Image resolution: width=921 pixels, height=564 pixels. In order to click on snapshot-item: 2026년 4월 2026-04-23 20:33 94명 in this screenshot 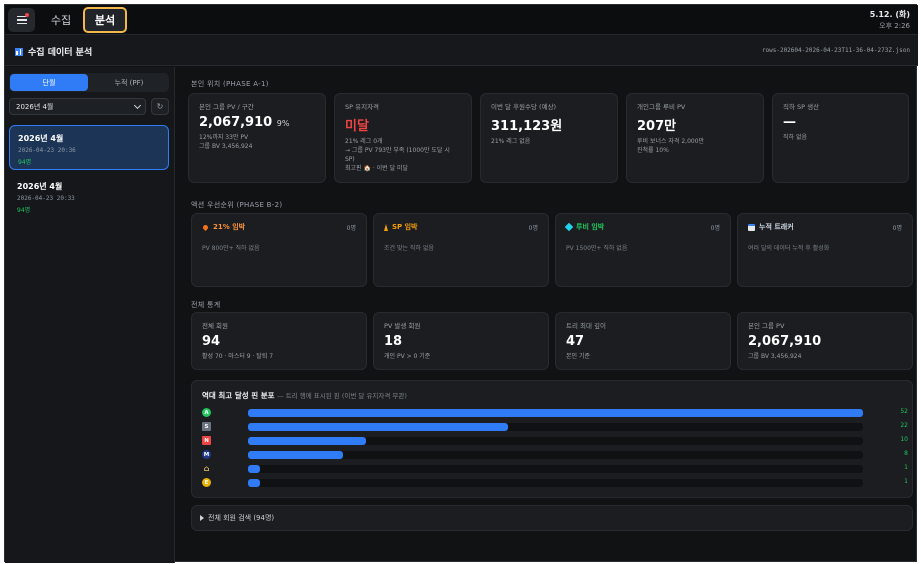, I will do `click(89, 196)`.